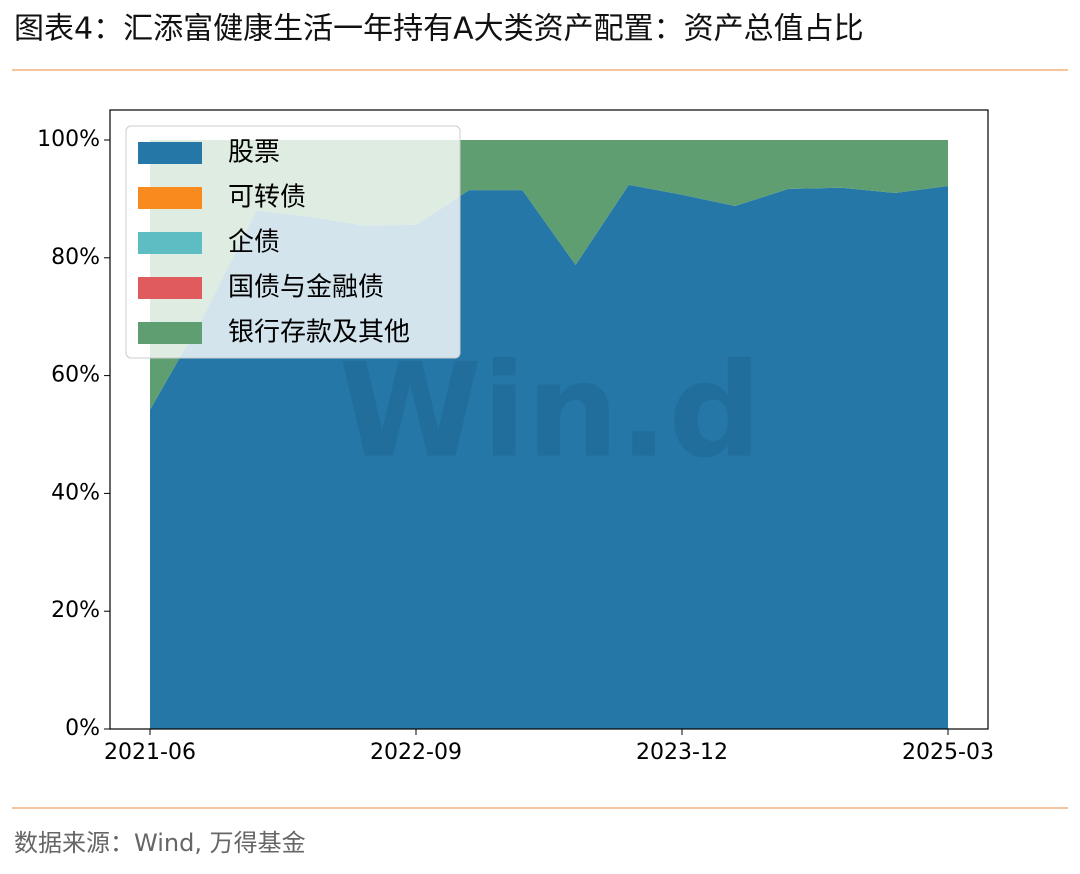  What do you see at coordinates (75, 610) in the screenshot?
I see `y-tick-label: 20%` at bounding box center [75, 610].